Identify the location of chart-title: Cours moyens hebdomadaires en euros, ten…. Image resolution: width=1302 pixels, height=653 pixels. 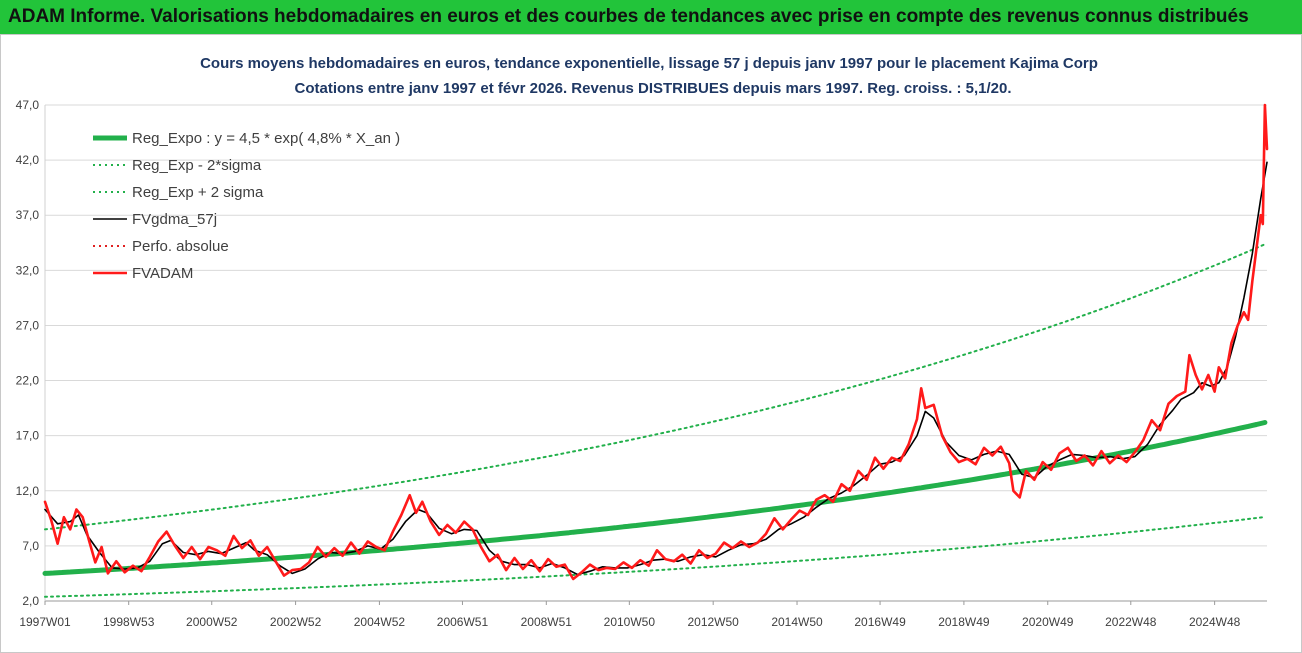
(649, 63).